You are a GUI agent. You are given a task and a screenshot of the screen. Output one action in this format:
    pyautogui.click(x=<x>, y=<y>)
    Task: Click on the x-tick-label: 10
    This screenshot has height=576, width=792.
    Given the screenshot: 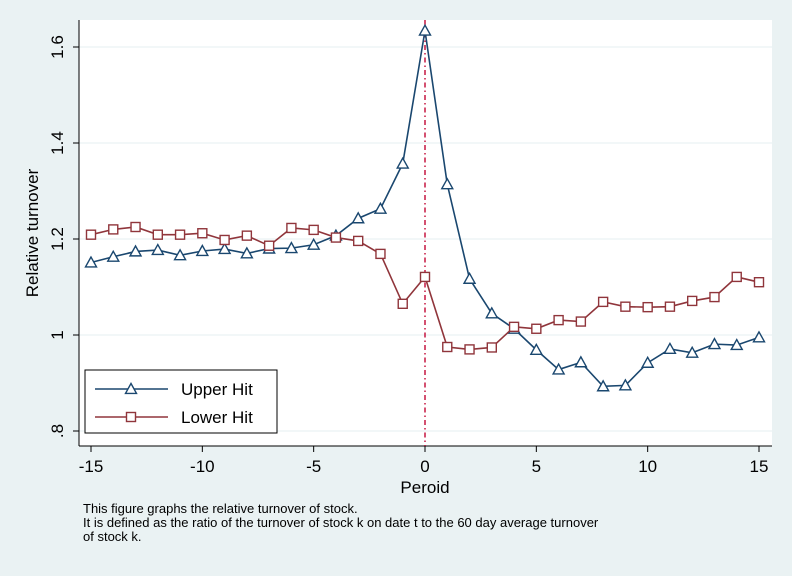 What is the action you would take?
    pyautogui.click(x=647, y=466)
    